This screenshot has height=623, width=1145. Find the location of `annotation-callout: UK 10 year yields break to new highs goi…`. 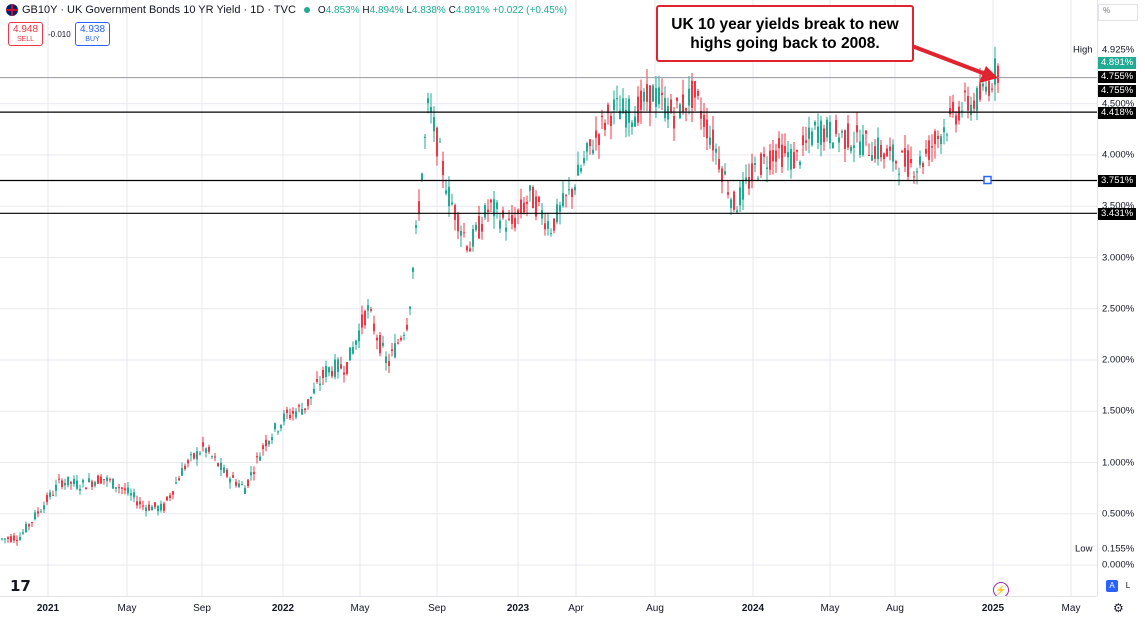

annotation-callout: UK 10 year yields break to new highs goi… is located at coordinates (785, 33).